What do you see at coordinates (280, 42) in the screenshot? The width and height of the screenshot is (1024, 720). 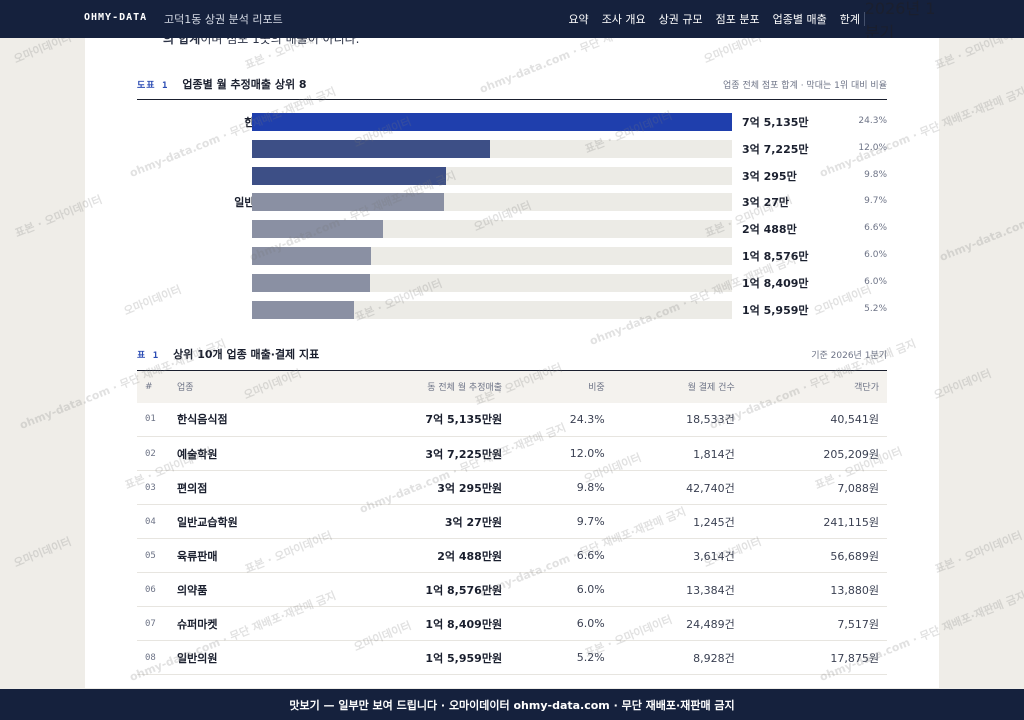 I see `intro-rest: 이며 점포 1곳의 매출이 아니다.` at bounding box center [280, 42].